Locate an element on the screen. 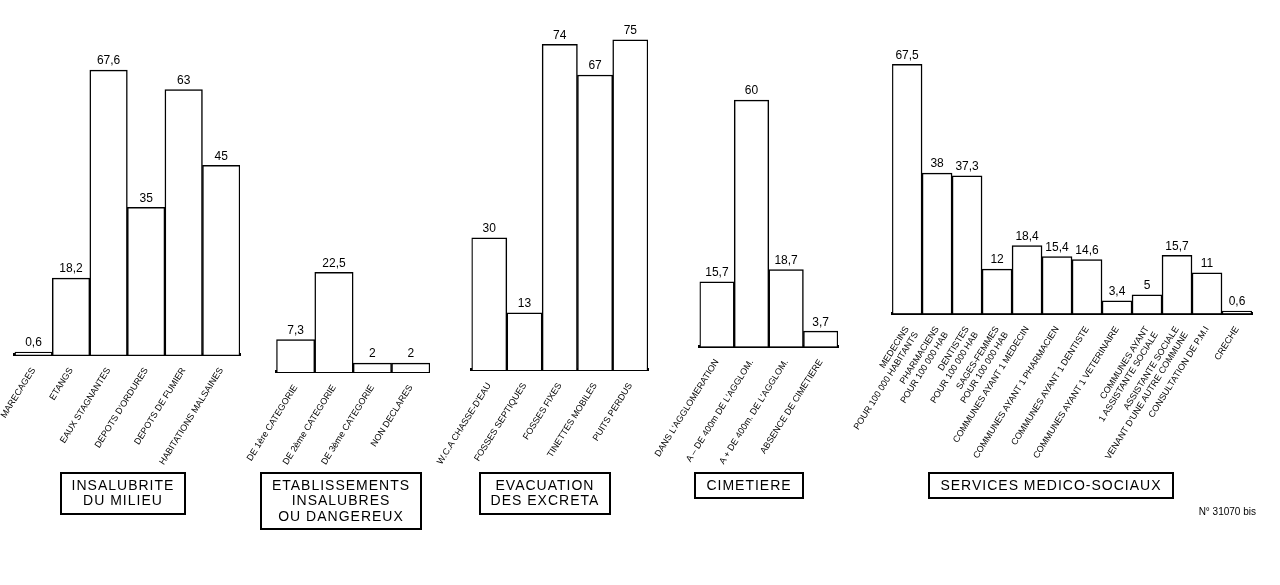  data-label: 18,4 is located at coordinates (1027, 235).